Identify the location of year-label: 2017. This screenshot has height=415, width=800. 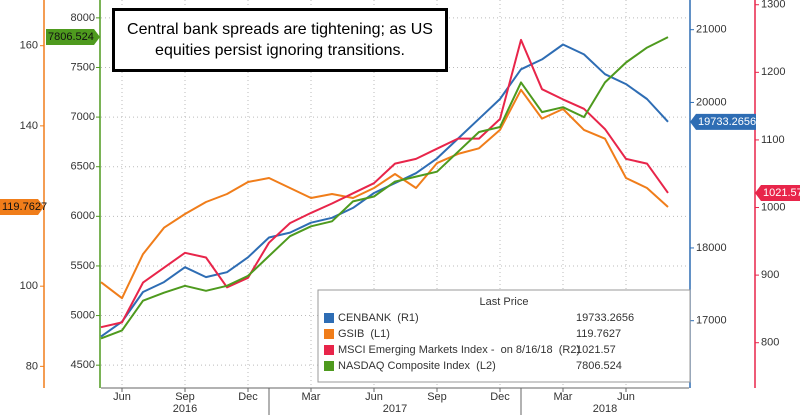
(395, 409).